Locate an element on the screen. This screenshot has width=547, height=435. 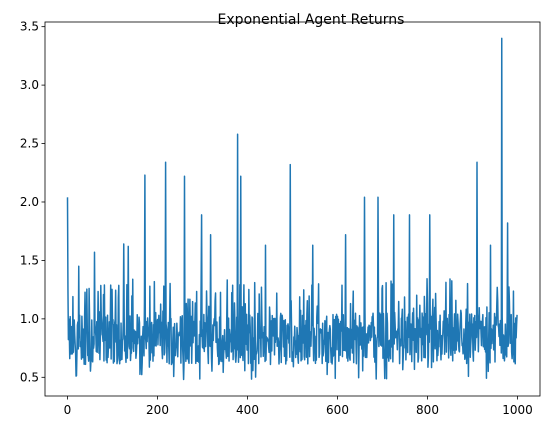
y-tick-label: 3.5 is located at coordinates (29, 27).